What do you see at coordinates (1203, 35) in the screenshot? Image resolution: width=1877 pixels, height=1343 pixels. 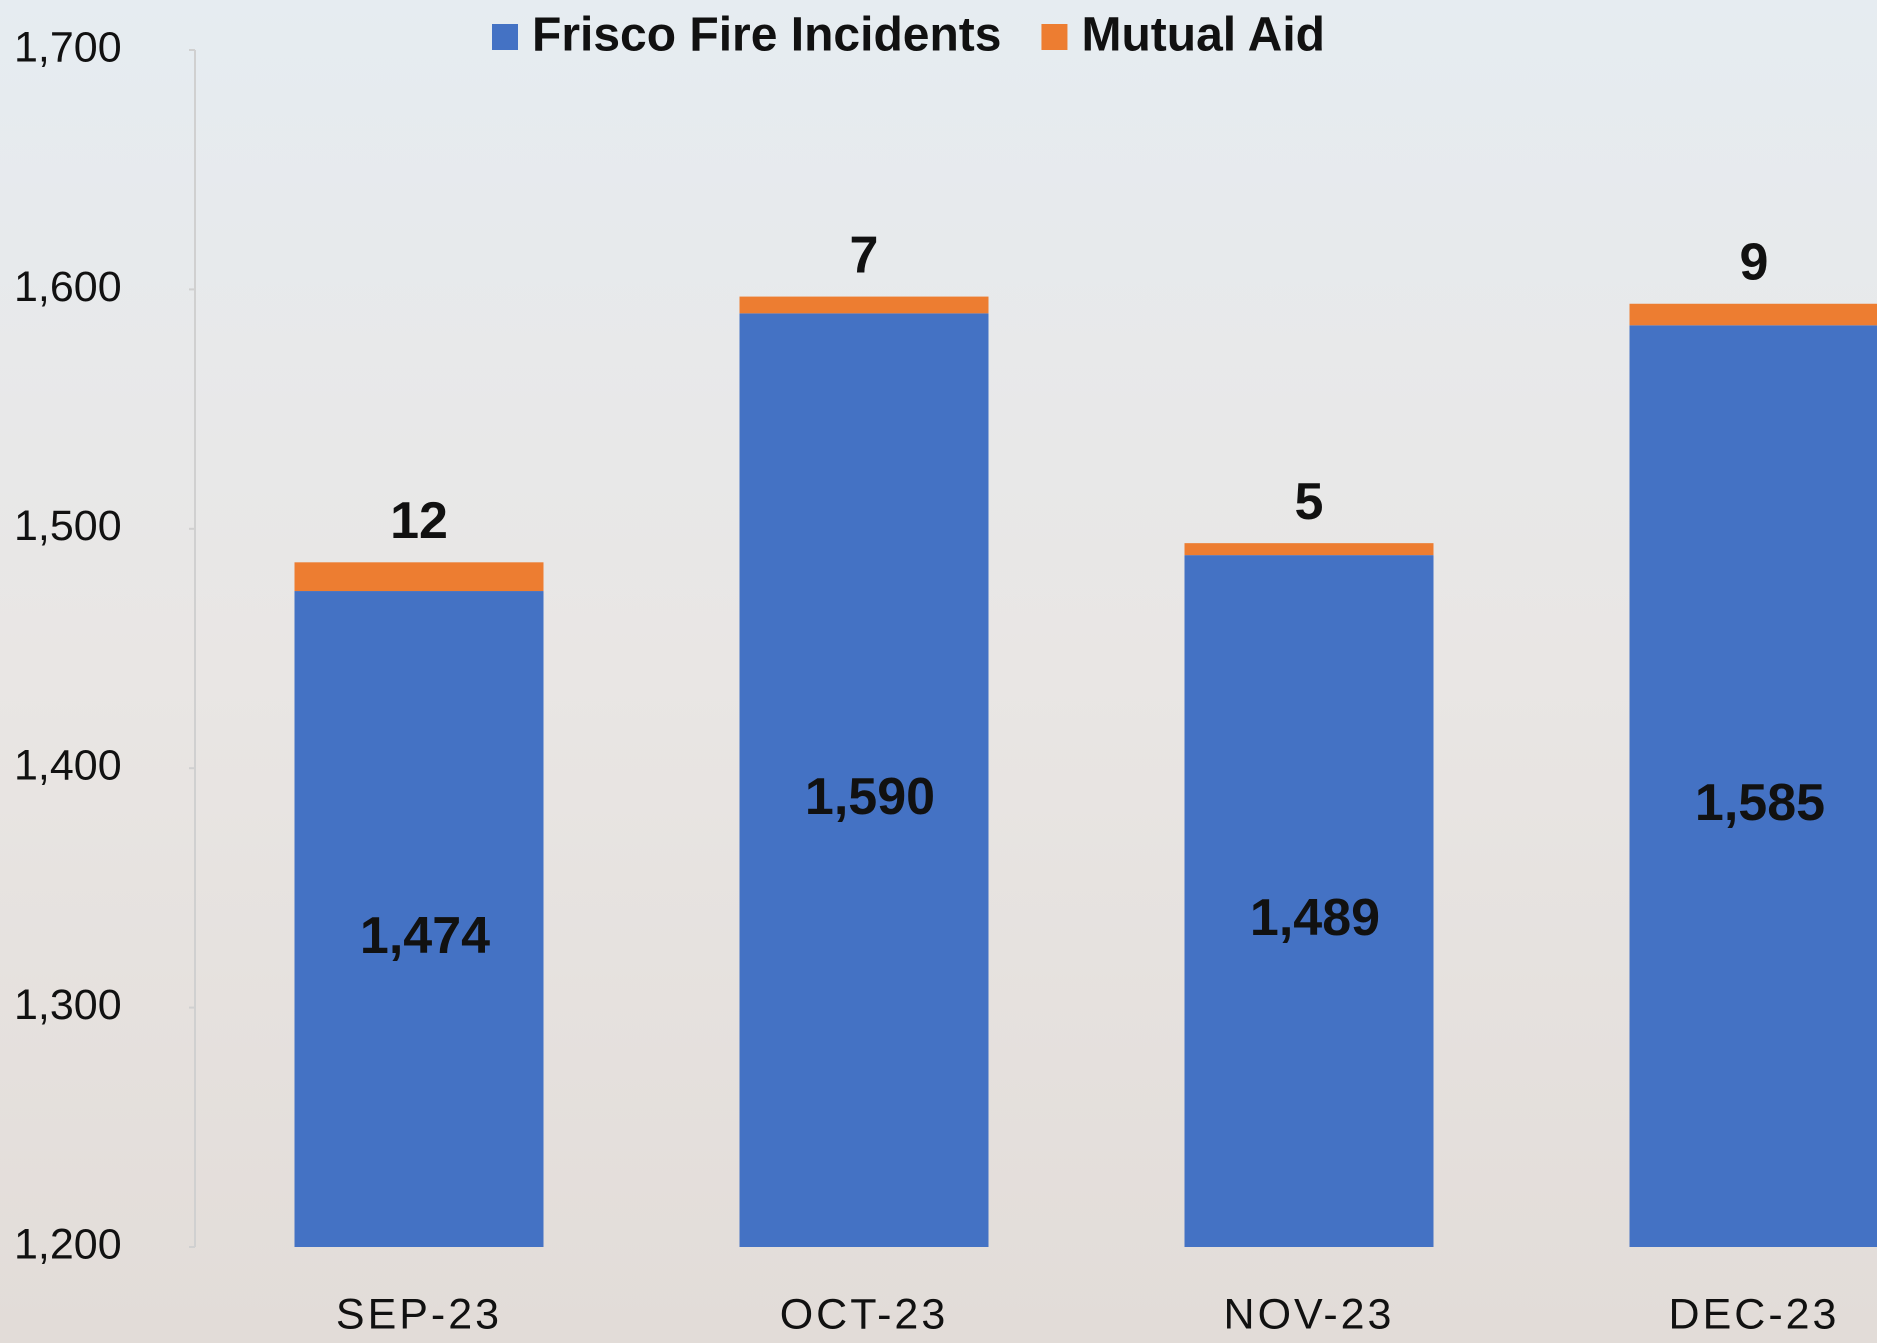 I see `legend-label: Mutual Aid` at bounding box center [1203, 35].